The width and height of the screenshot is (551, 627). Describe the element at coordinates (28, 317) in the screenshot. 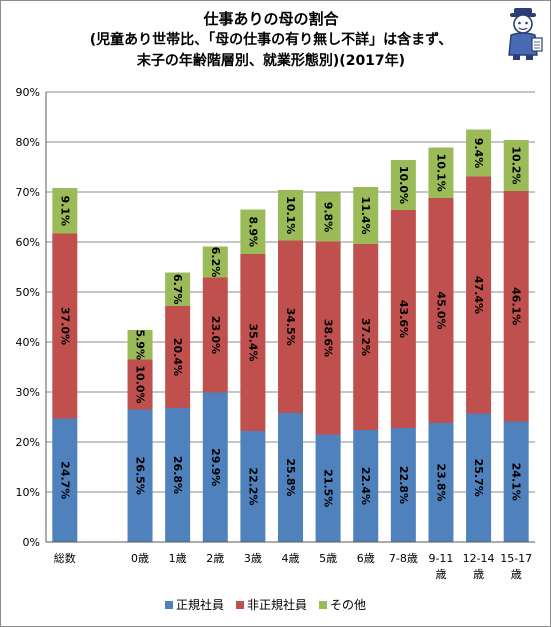

I see `y-axis-ticks: 0% 10% 20% 30% 40% 50% 60% 70% 80% 90%` at that location.